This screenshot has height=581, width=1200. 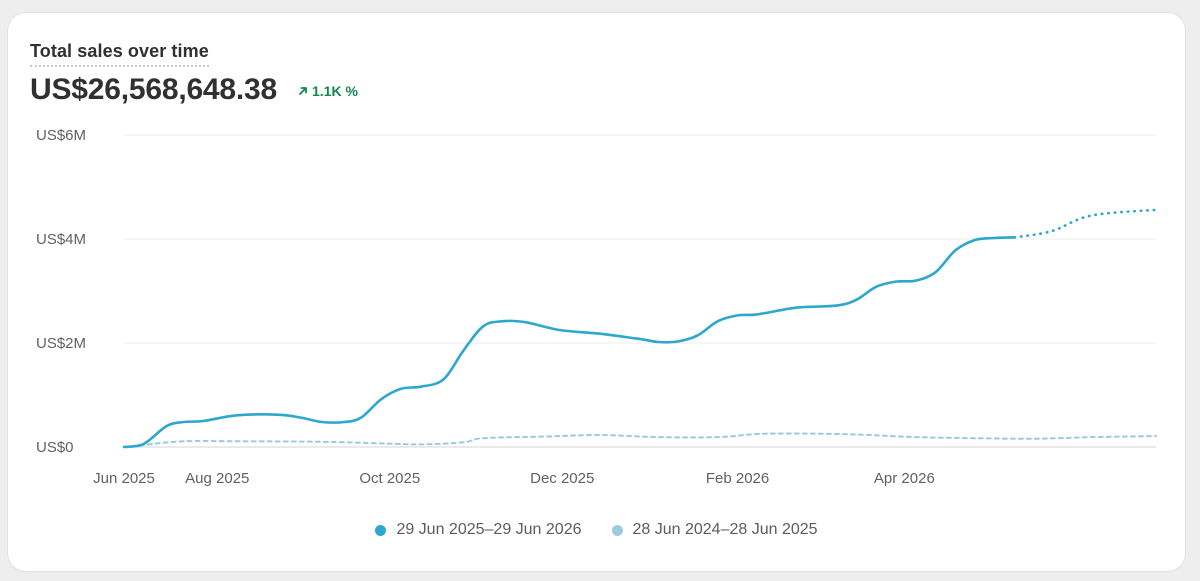 I want to click on change-badge: 1.1K %, so click(x=328, y=91).